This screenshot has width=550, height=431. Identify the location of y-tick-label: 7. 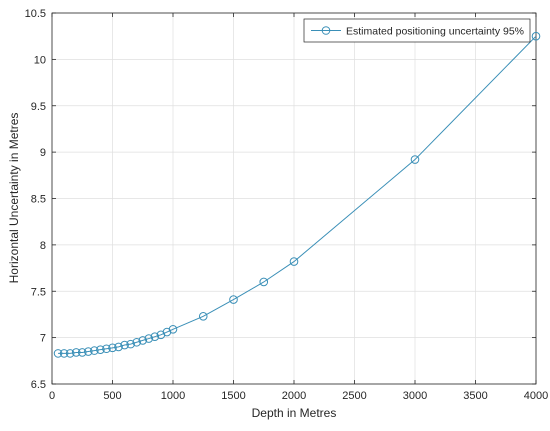
(43, 339).